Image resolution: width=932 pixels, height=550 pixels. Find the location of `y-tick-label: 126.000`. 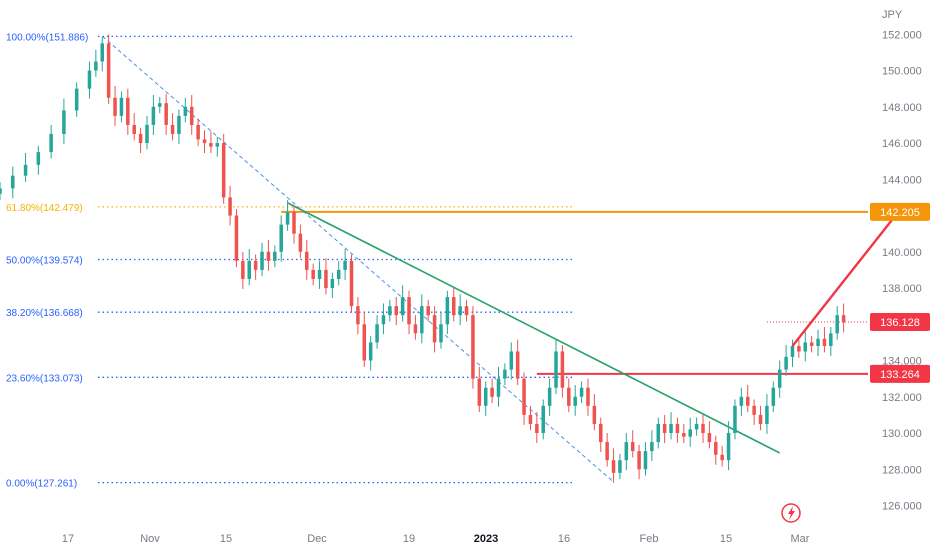

y-tick-label: 126.000 is located at coordinates (902, 507).